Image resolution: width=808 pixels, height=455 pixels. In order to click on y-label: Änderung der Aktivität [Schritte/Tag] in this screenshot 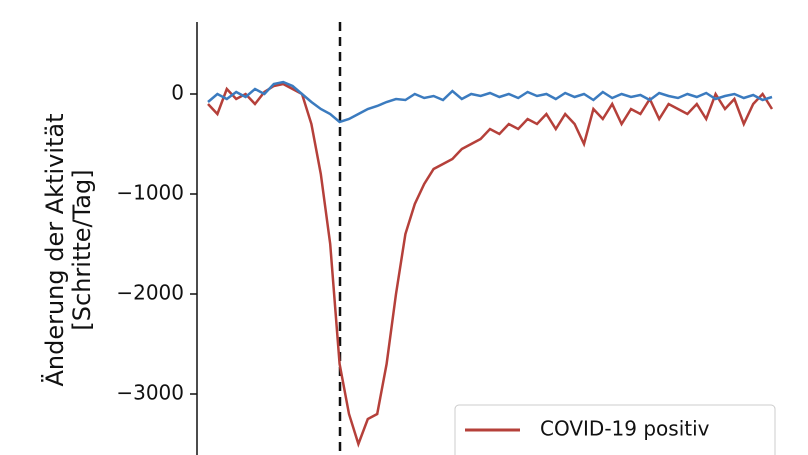, I will do `click(68, 249)`.